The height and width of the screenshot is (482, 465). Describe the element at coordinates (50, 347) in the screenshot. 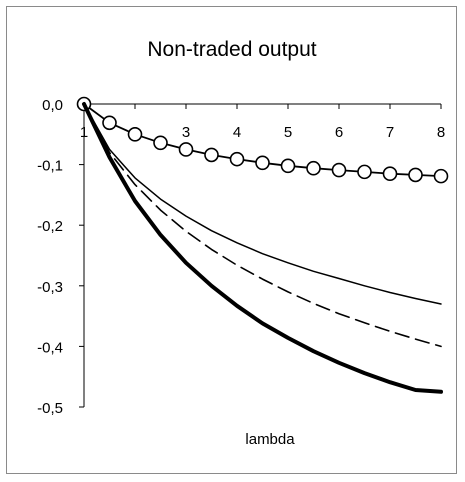

I see `y-tick-label: -0,4` at that location.